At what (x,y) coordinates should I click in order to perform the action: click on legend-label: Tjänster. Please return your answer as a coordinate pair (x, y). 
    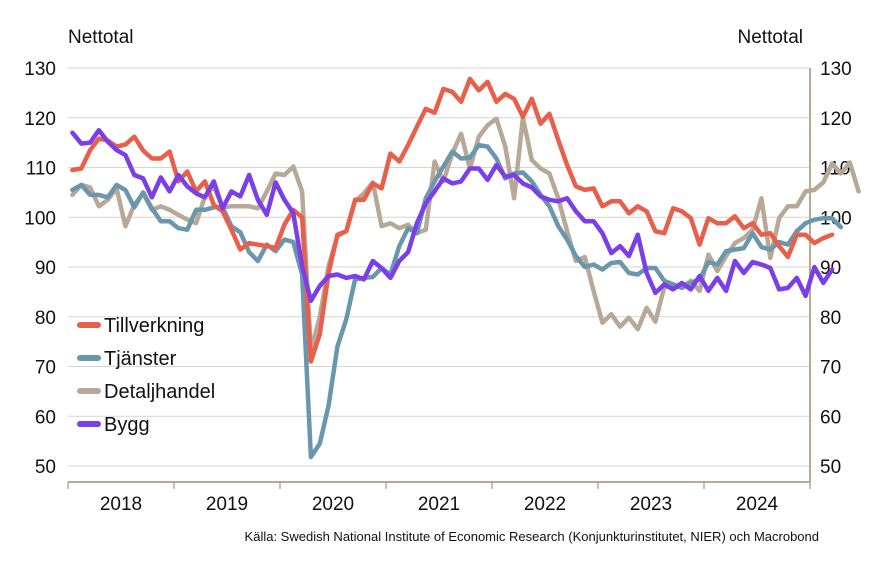
    Looking at the image, I should click on (140, 359).